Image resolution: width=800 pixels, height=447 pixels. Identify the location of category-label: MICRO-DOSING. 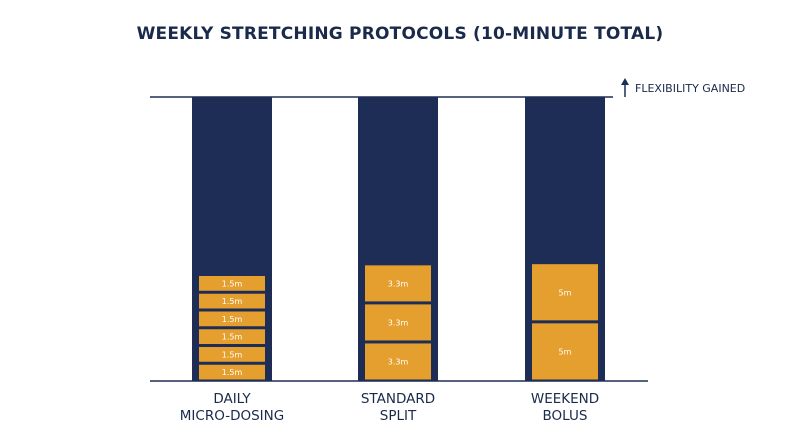
(232, 416).